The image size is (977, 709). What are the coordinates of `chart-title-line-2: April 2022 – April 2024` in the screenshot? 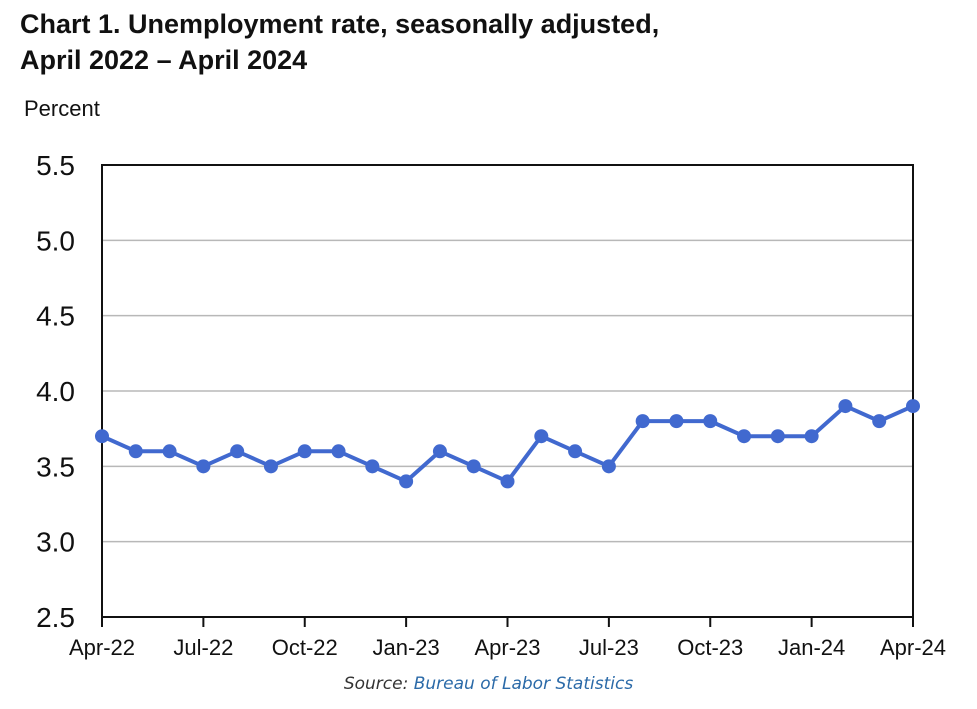 It's located at (164, 60).